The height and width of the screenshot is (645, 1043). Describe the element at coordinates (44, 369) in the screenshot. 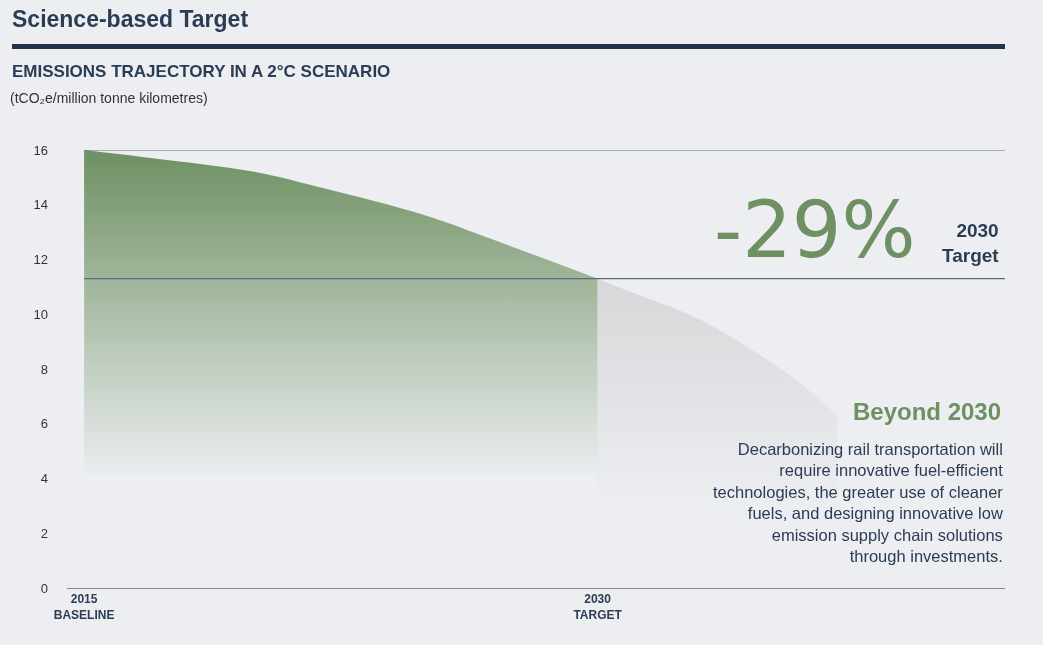

I see `y-tick-label: 8` at that location.